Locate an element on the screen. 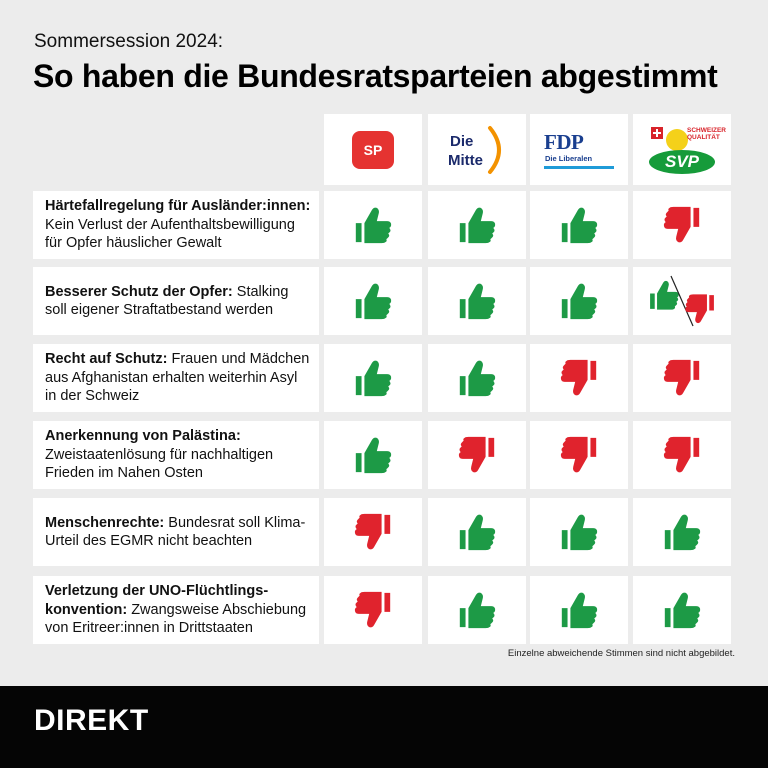 The width and height of the screenshot is (768, 768). party-header-mitte: Die Mitte is located at coordinates (477, 149).